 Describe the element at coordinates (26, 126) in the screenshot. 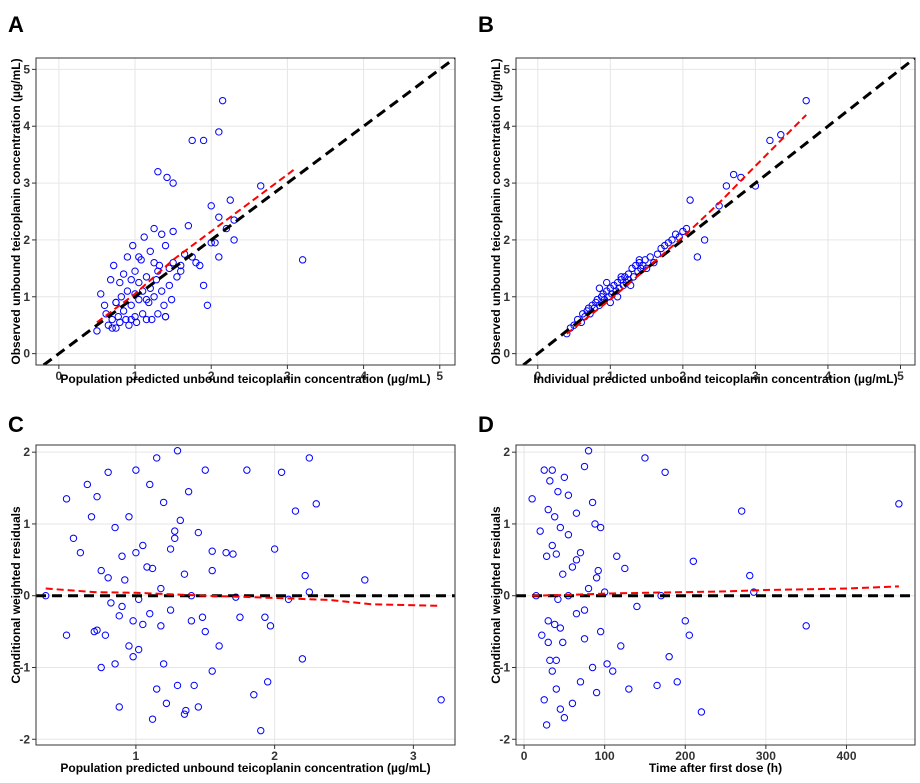

I see `y-tick-label: 4` at that location.